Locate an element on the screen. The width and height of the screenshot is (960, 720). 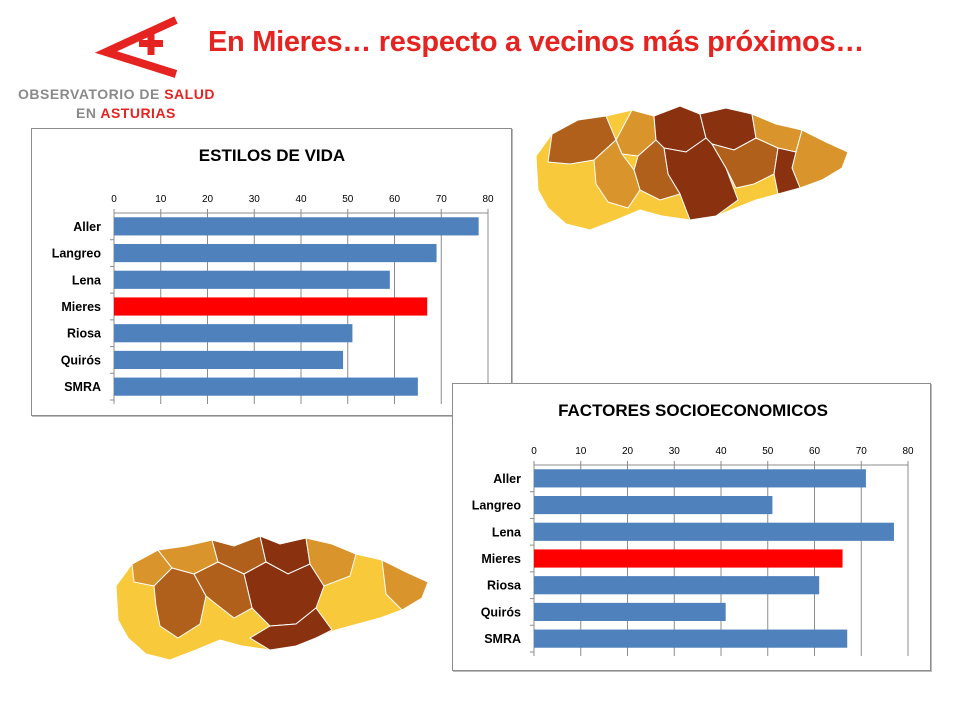
asturias-map-factores-socioeconomicos is located at coordinates (272, 598).